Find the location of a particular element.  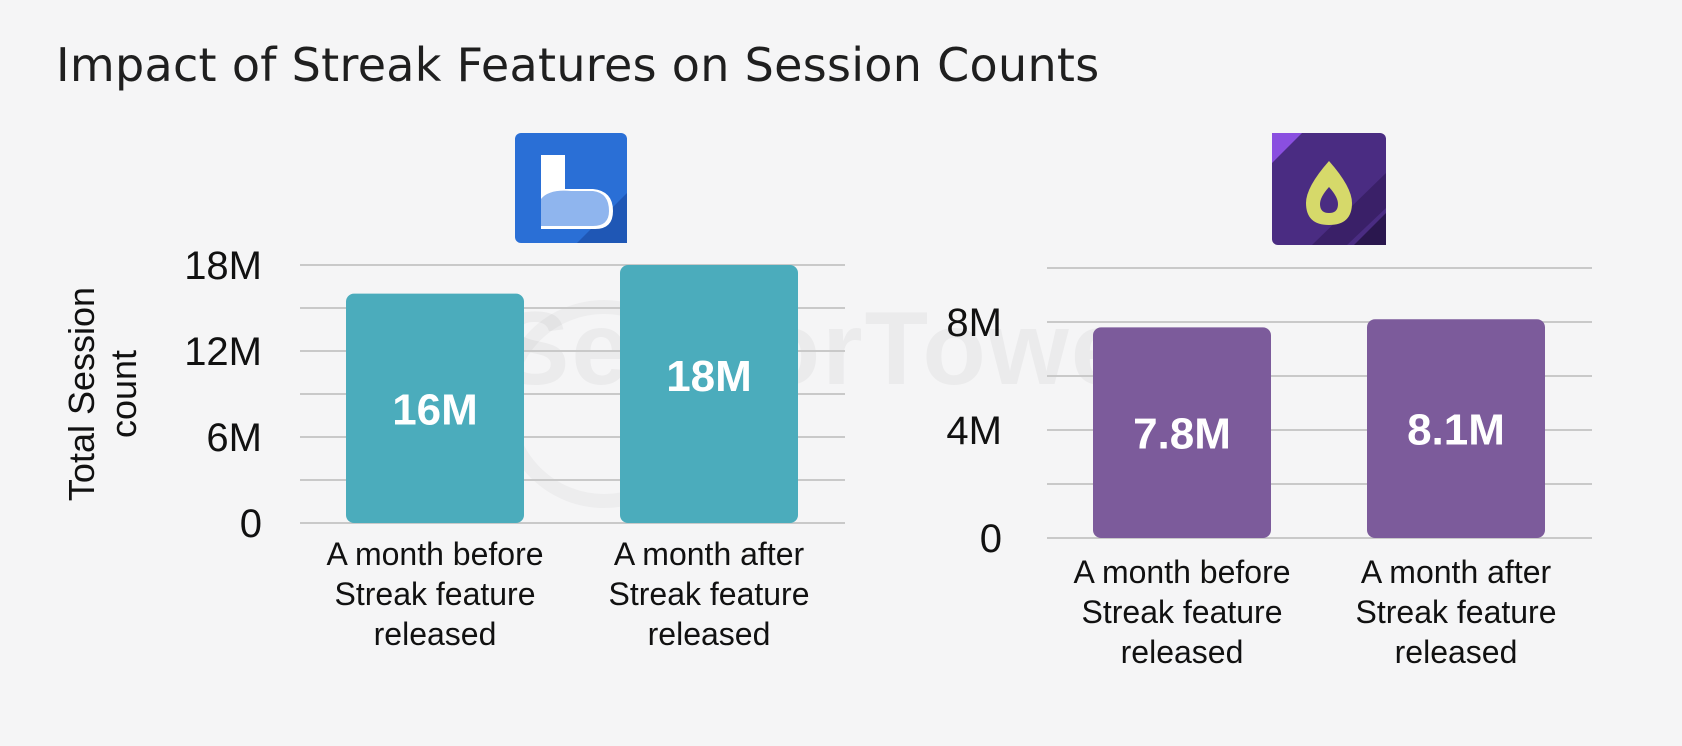

y-tick-label: 18M is located at coordinates (223, 266).